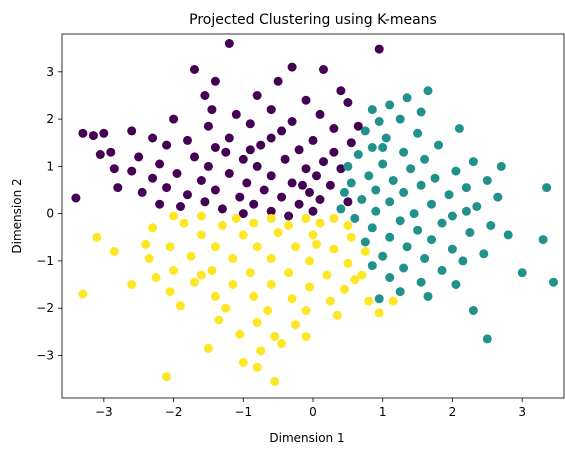 The height and width of the screenshot is (455, 565). What do you see at coordinates (174, 412) in the screenshot?
I see `x-tick-label: −2` at bounding box center [174, 412].